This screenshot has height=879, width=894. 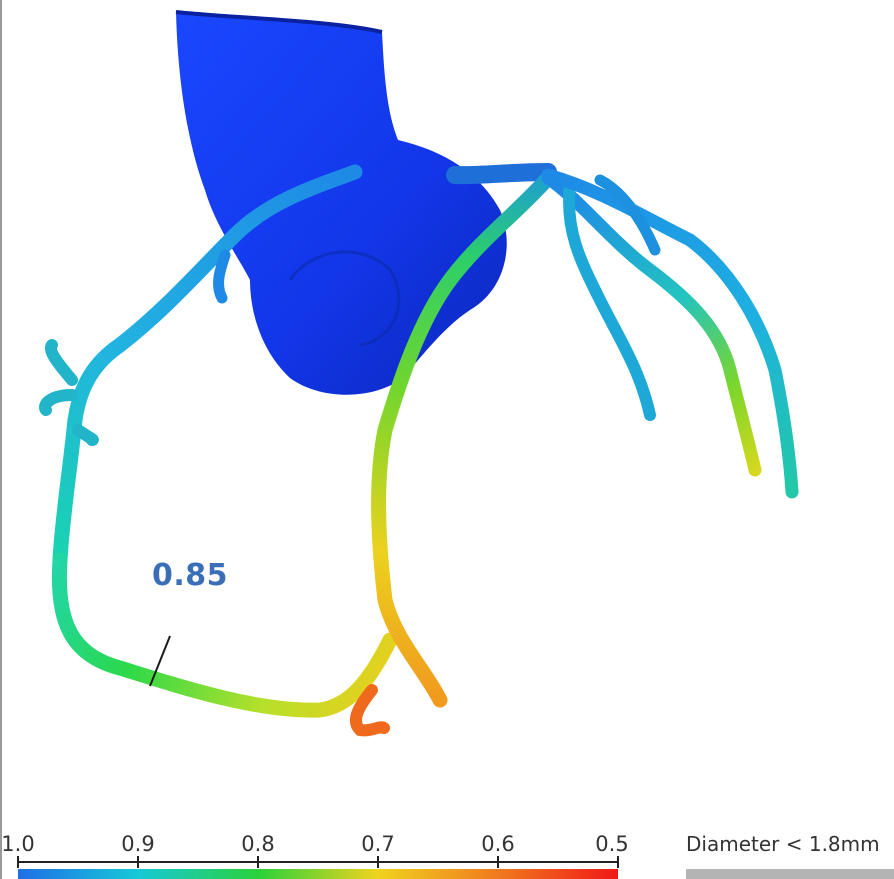 What do you see at coordinates (344, 298) in the screenshot?
I see `aorta-sinus-fold` at bounding box center [344, 298].